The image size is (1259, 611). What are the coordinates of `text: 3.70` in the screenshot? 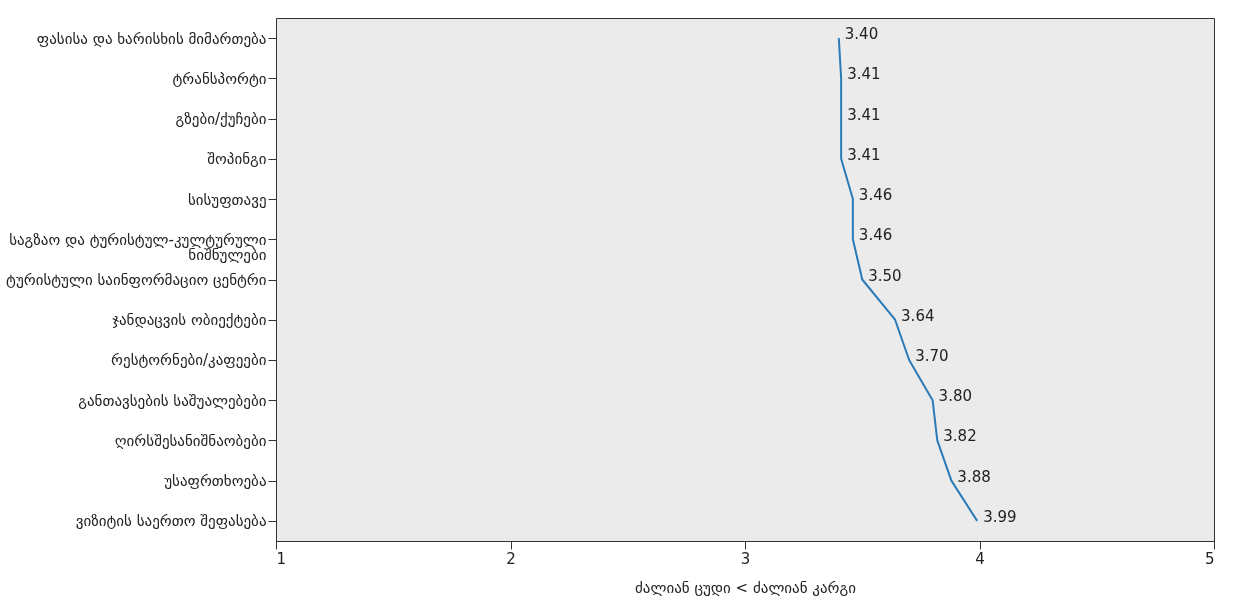 It's located at (932, 355).